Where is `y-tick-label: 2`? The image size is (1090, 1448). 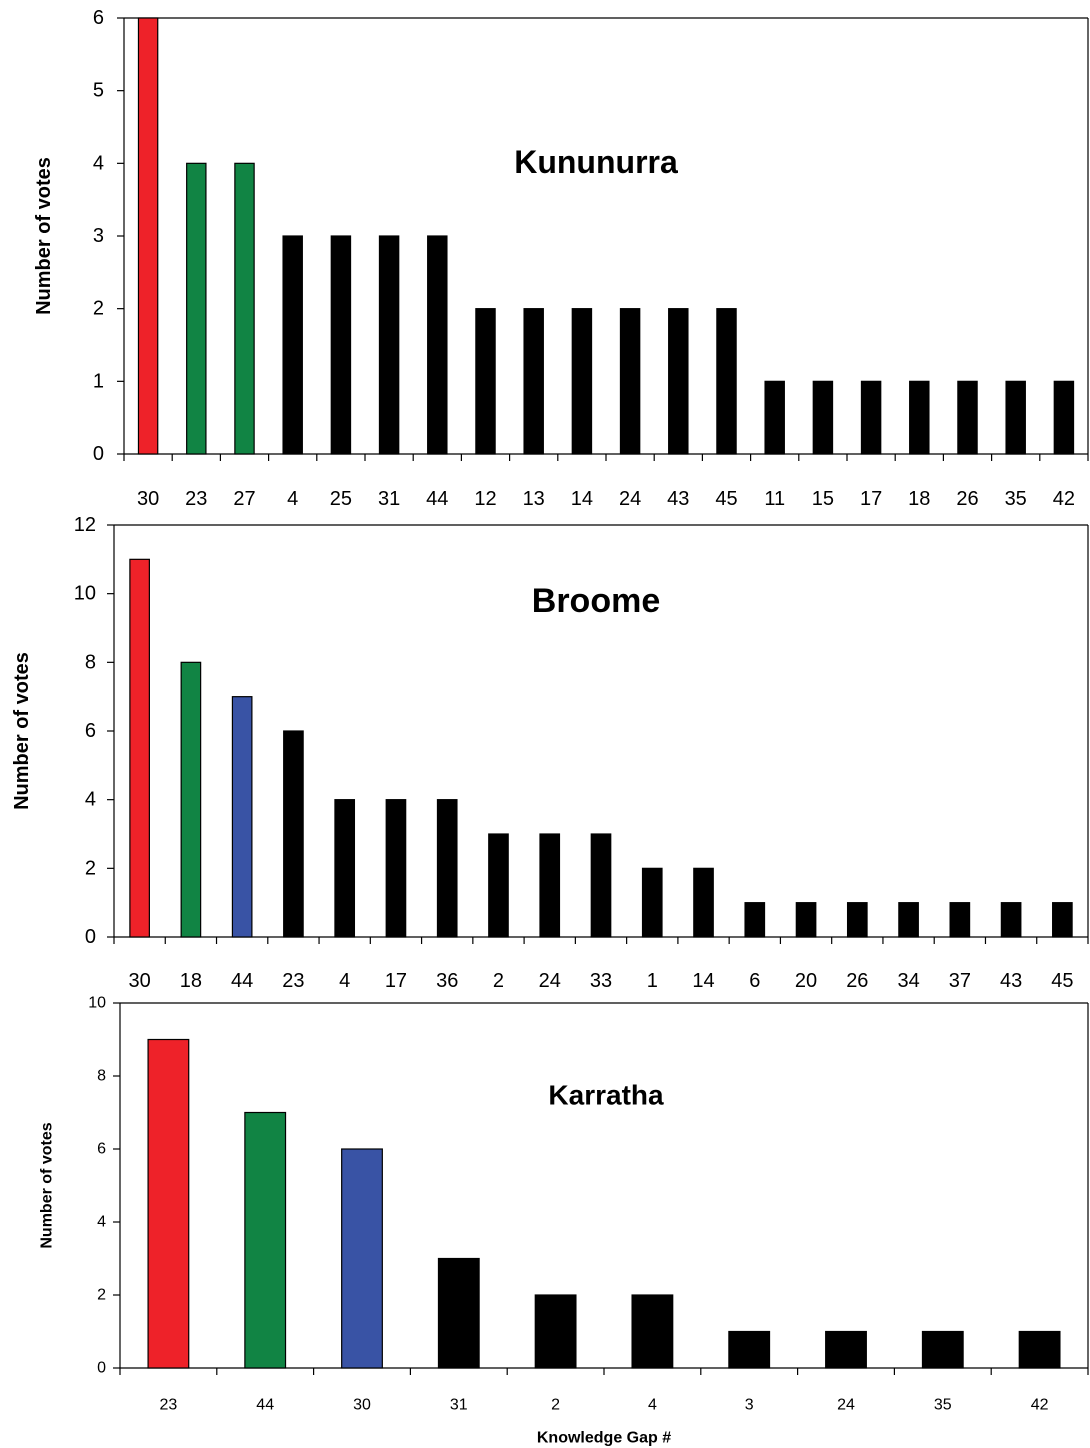
y-tick-label: 2 is located at coordinates (98, 309).